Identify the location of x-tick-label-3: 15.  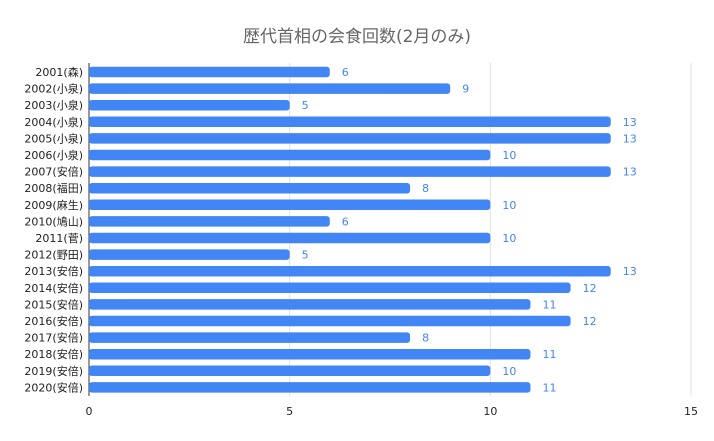
(691, 411).